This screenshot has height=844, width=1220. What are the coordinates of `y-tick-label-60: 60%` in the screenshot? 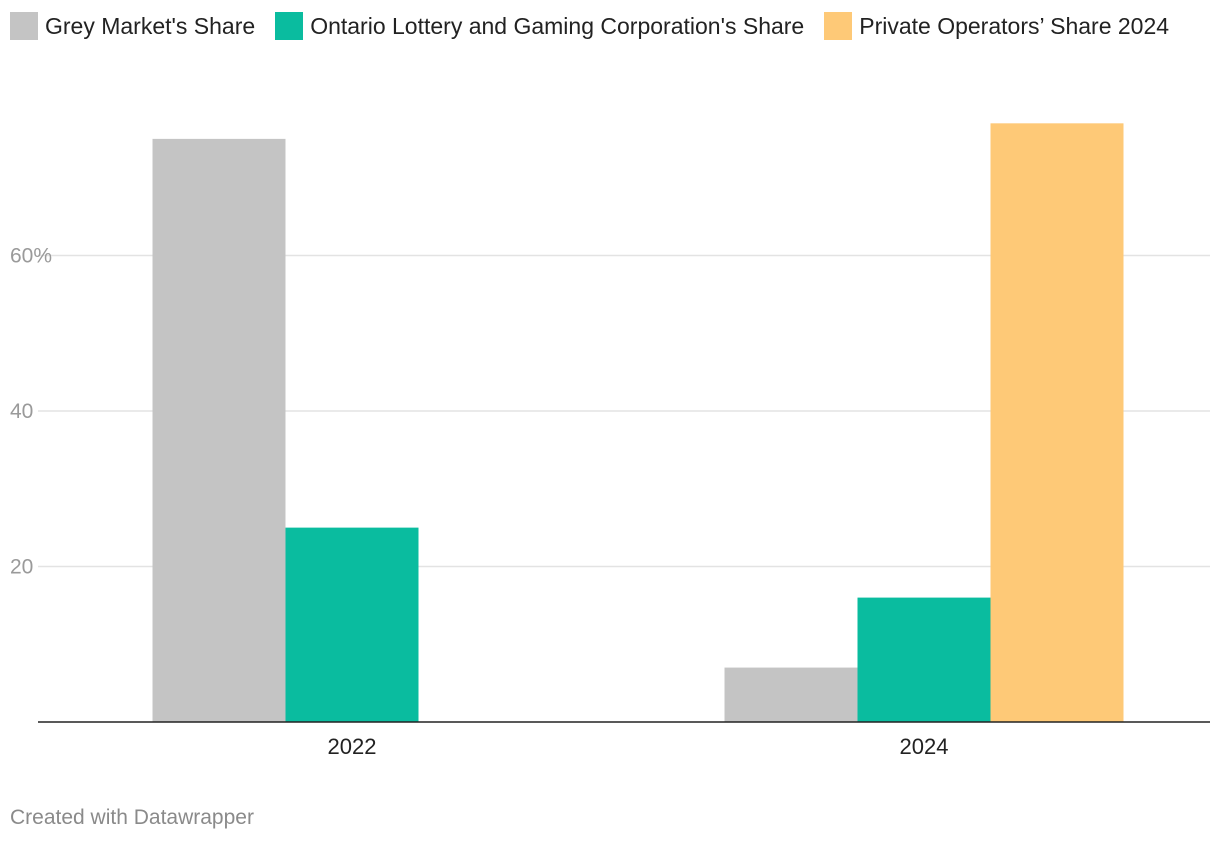 It's located at (31, 256).